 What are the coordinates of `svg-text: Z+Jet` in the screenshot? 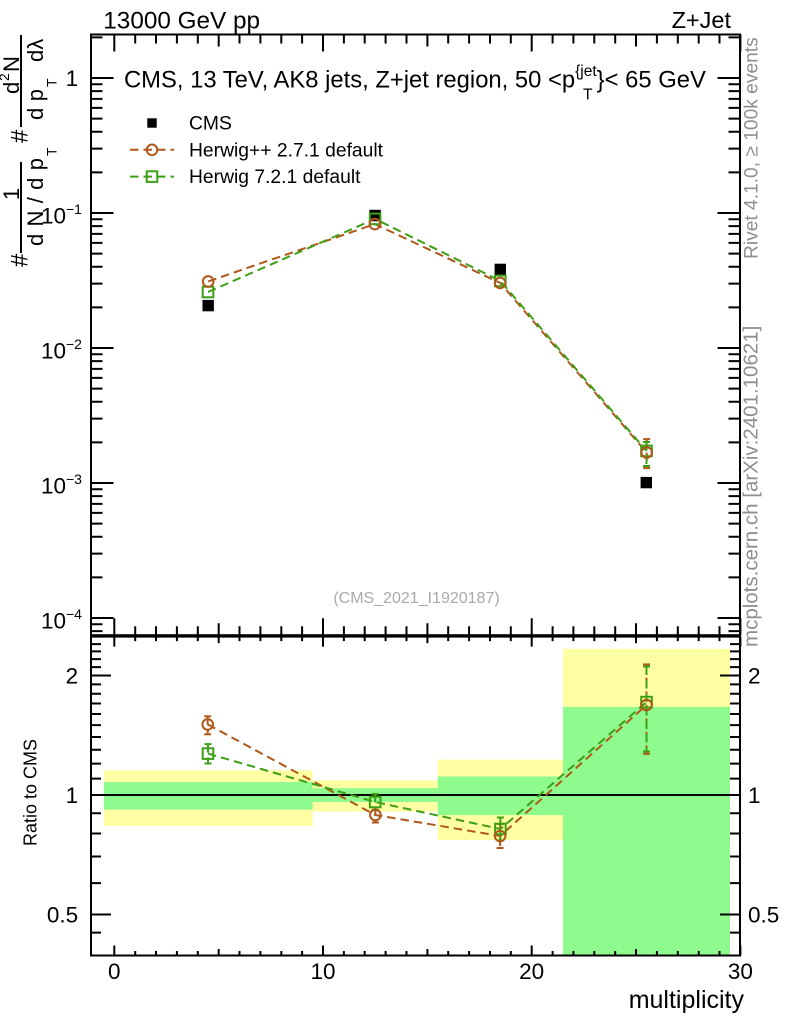 It's located at (702, 20).